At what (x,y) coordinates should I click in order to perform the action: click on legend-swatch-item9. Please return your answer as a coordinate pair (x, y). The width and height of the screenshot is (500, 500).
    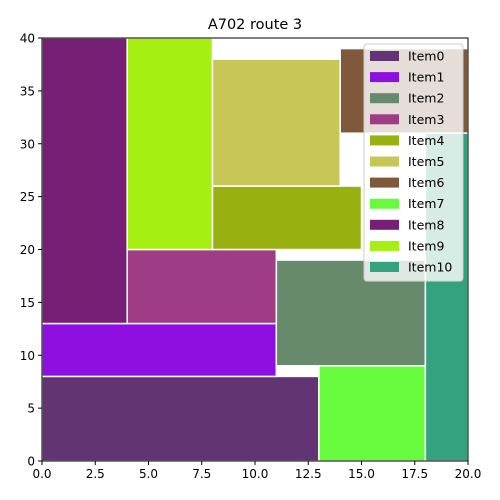
    Looking at the image, I should click on (384, 245).